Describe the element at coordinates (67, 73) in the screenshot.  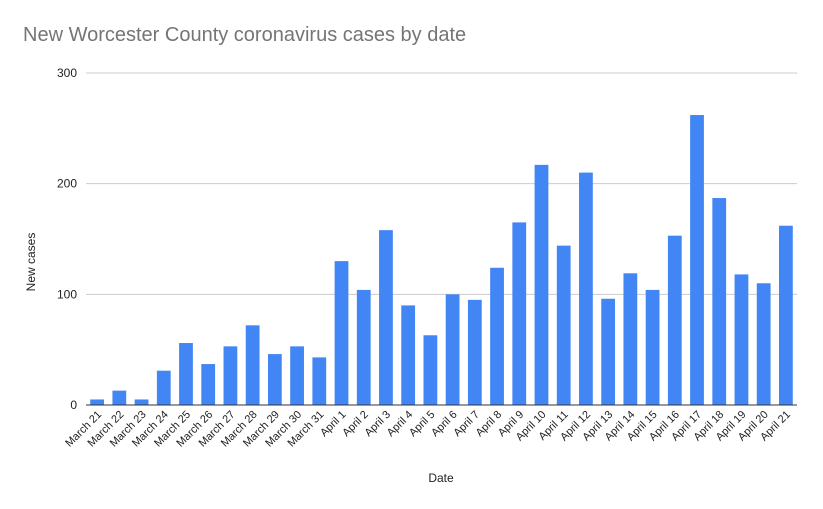
I see `y-tick-label: 300` at that location.